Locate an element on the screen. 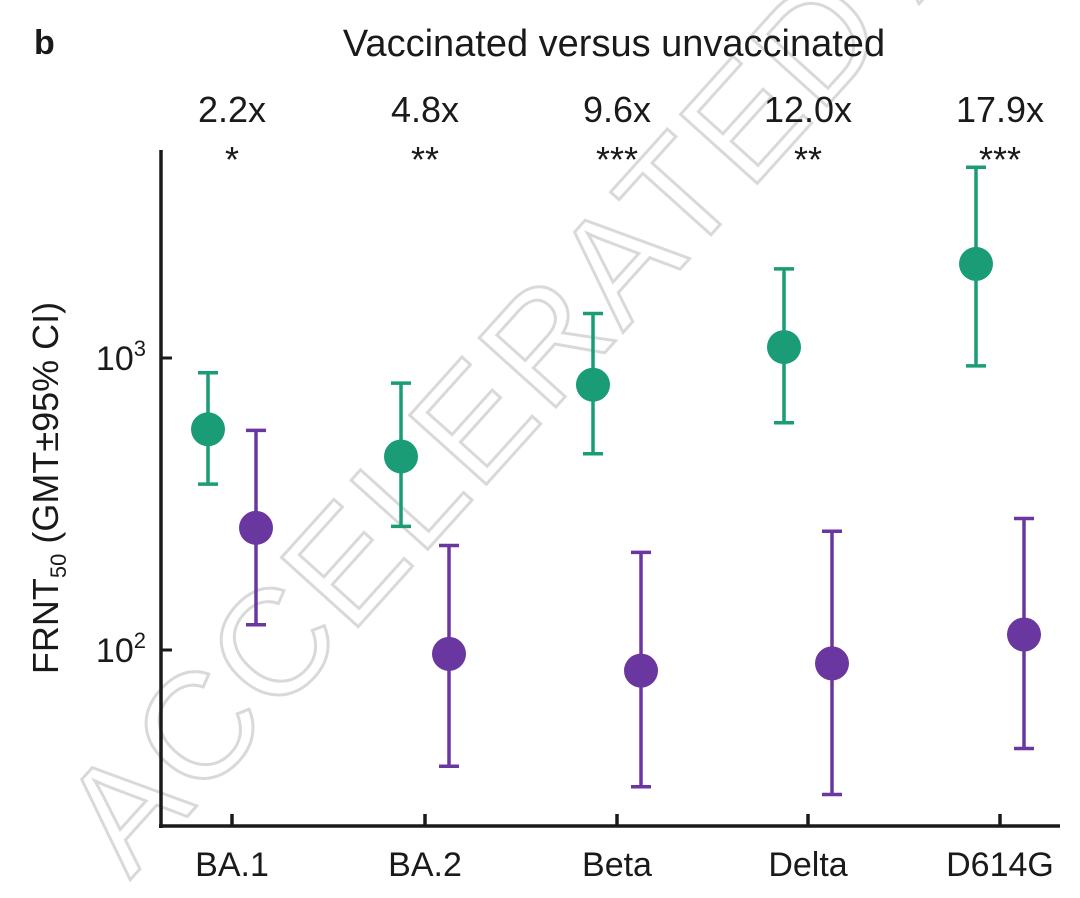  x-tick-label: BA.2 is located at coordinates (425, 865).